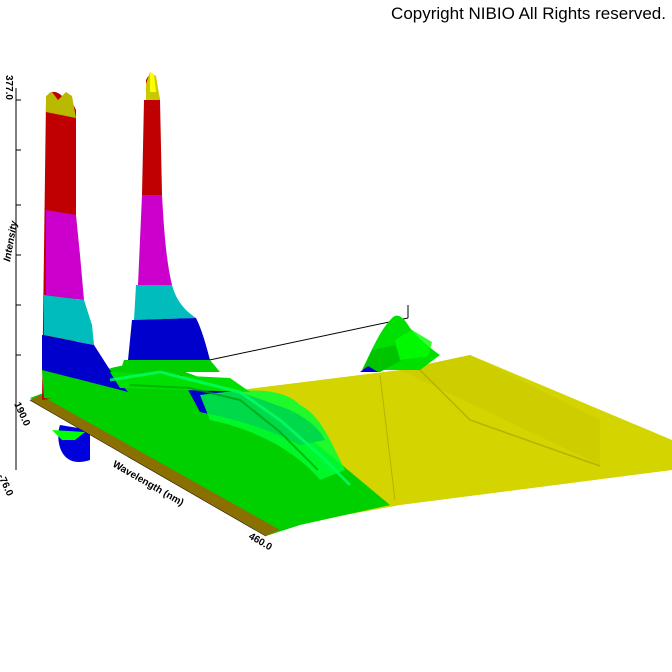 This screenshot has width=672, height=672. I want to click on surface-peak-left, so click(96, 250).